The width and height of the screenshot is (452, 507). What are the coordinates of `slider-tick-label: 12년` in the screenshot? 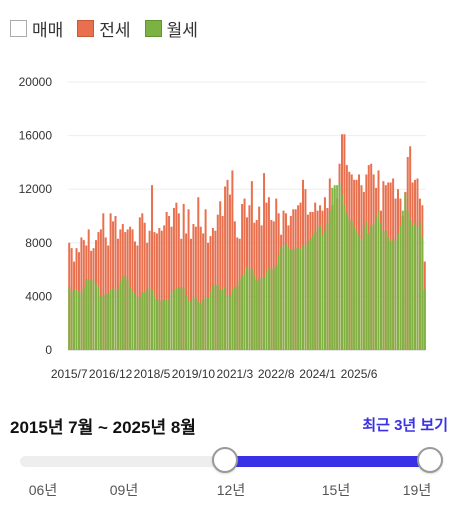 It's located at (231, 490).